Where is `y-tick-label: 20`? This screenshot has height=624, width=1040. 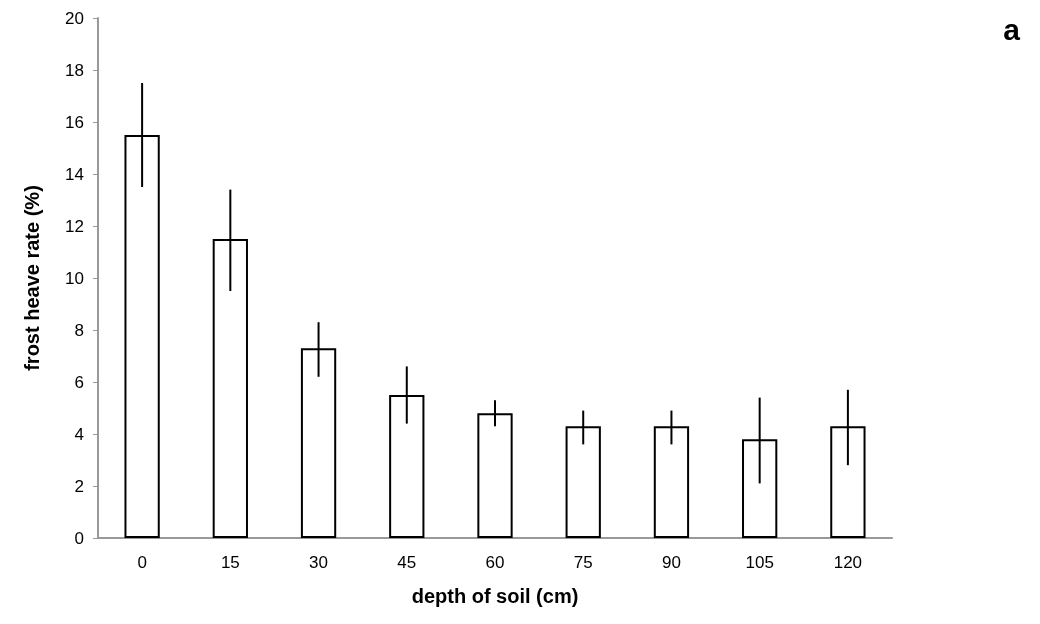 y-tick-label: 20 is located at coordinates (74, 18).